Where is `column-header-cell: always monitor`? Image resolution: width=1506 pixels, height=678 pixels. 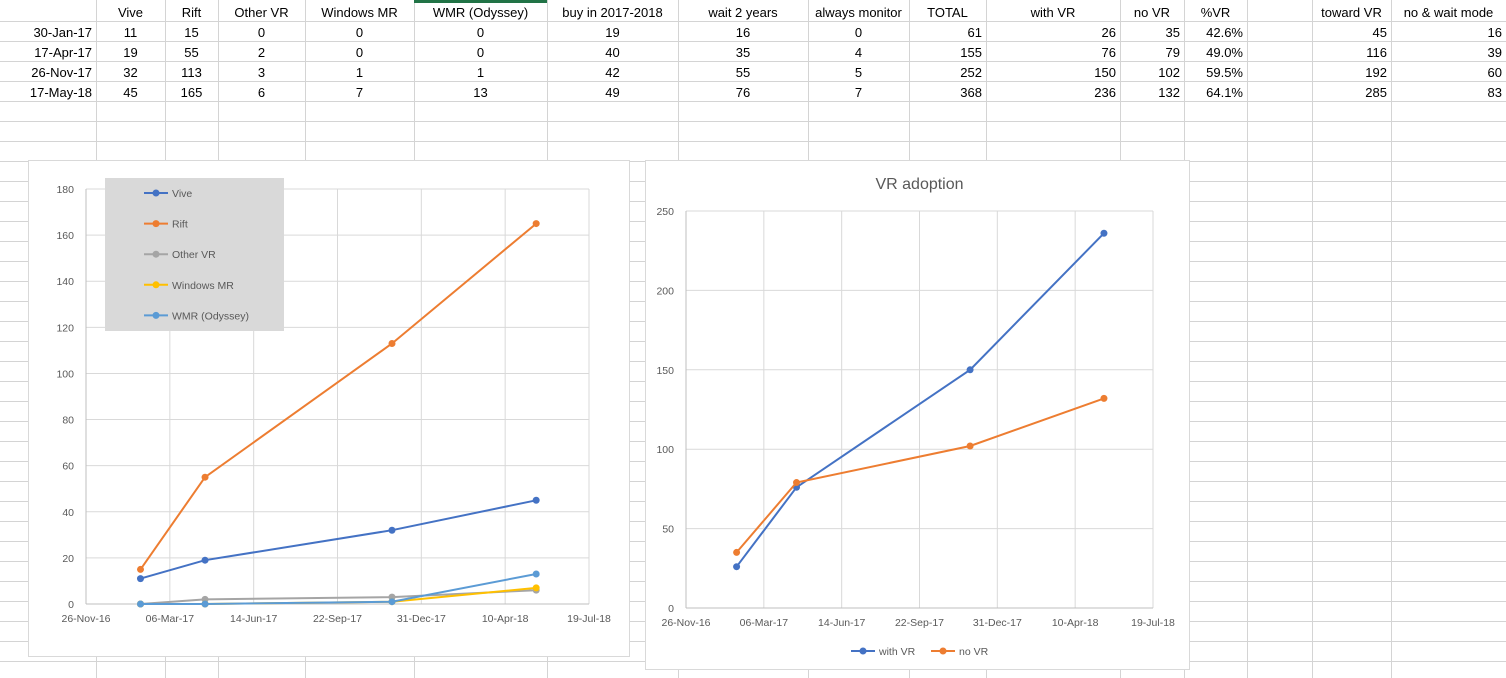
column-header-cell: always monitor is located at coordinates (858, 12).